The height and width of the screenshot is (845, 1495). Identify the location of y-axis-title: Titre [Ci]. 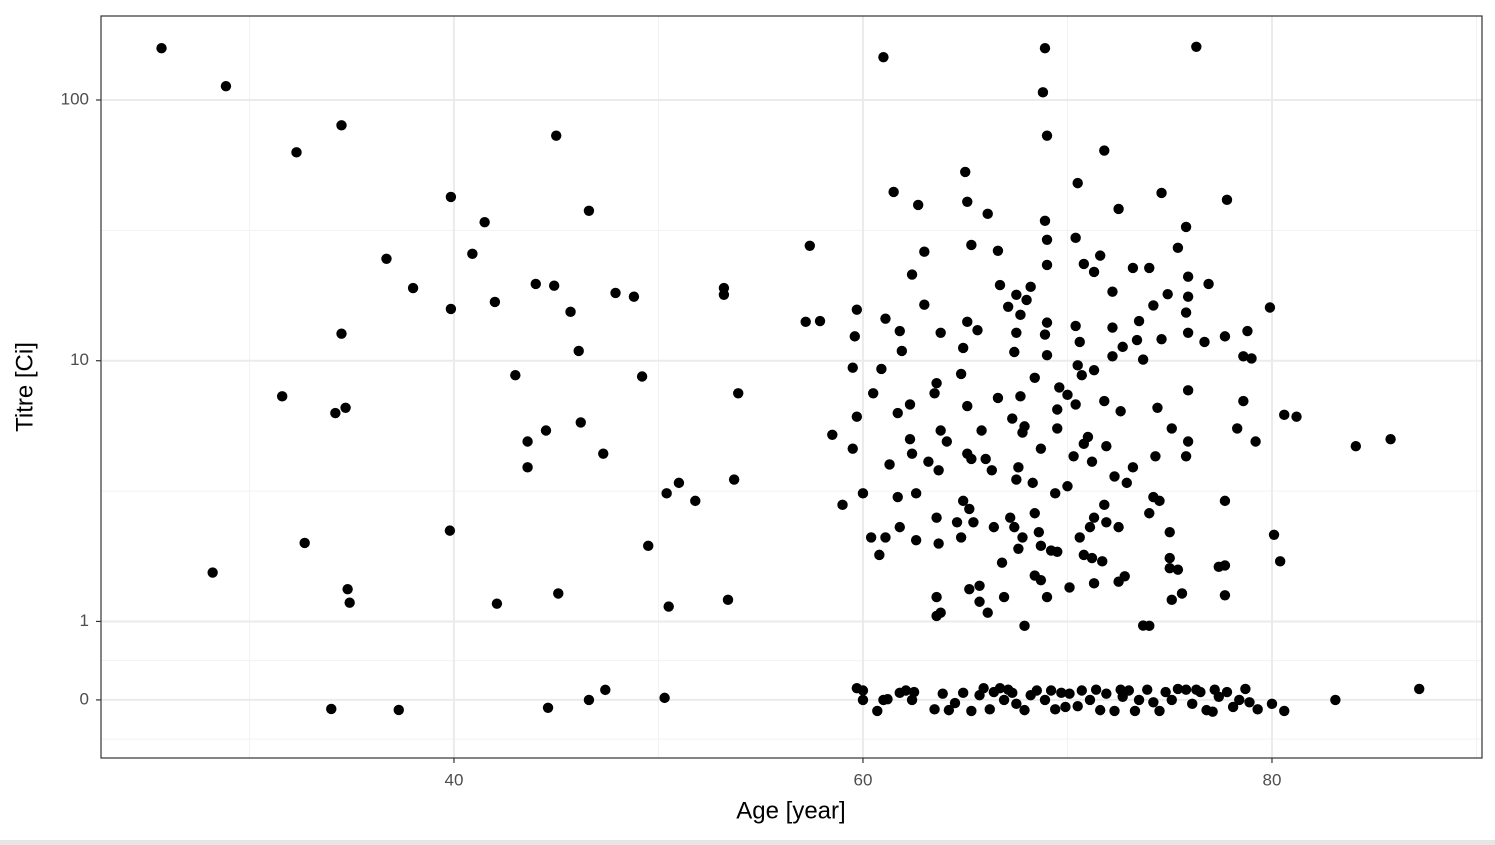
(24, 387).